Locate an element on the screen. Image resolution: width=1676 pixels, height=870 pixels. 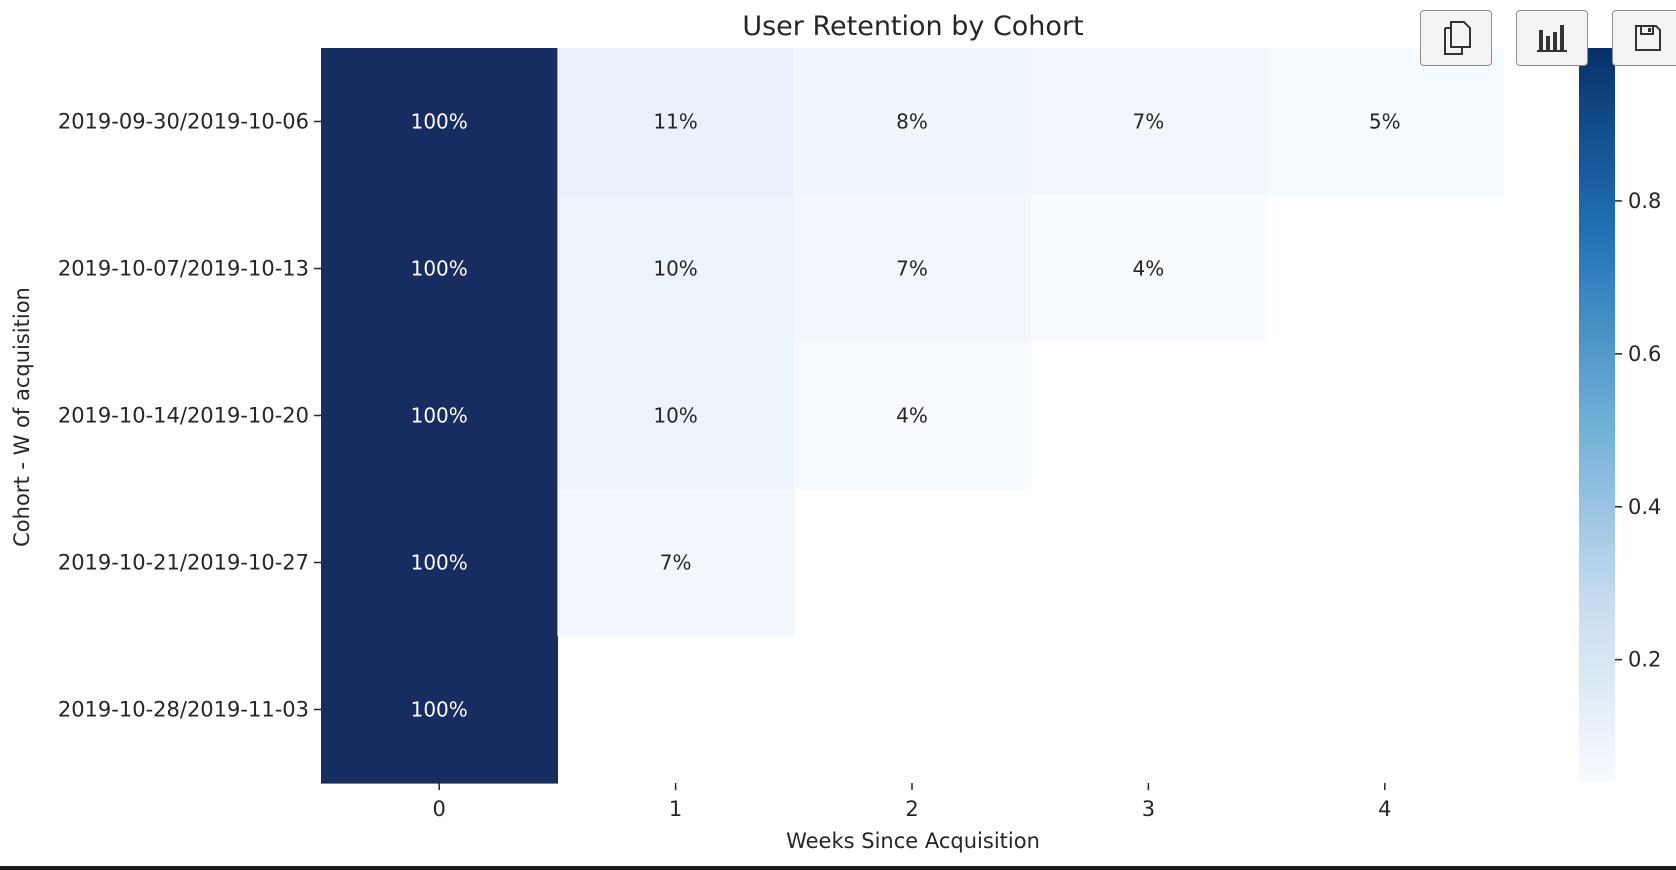
bar-chart-icon is located at coordinates (1552, 38).